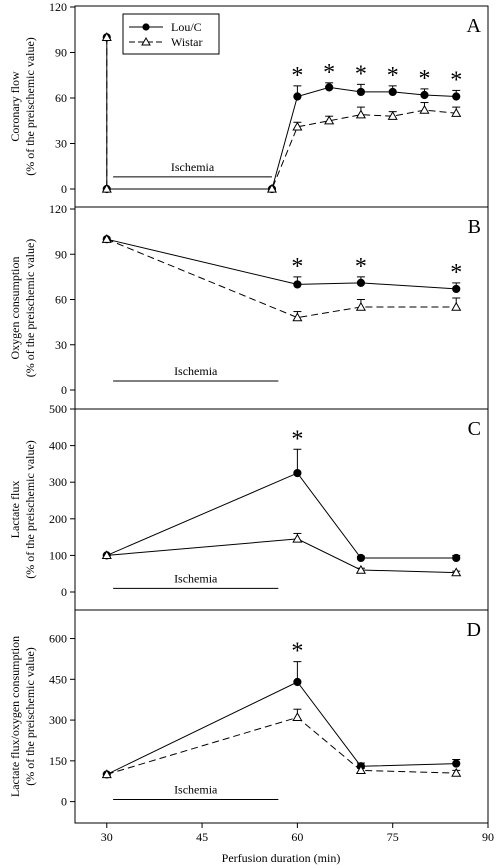 The width and height of the screenshot is (500, 868). What do you see at coordinates (202, 837) in the screenshot?
I see `x-tick-label: 45` at bounding box center [202, 837].